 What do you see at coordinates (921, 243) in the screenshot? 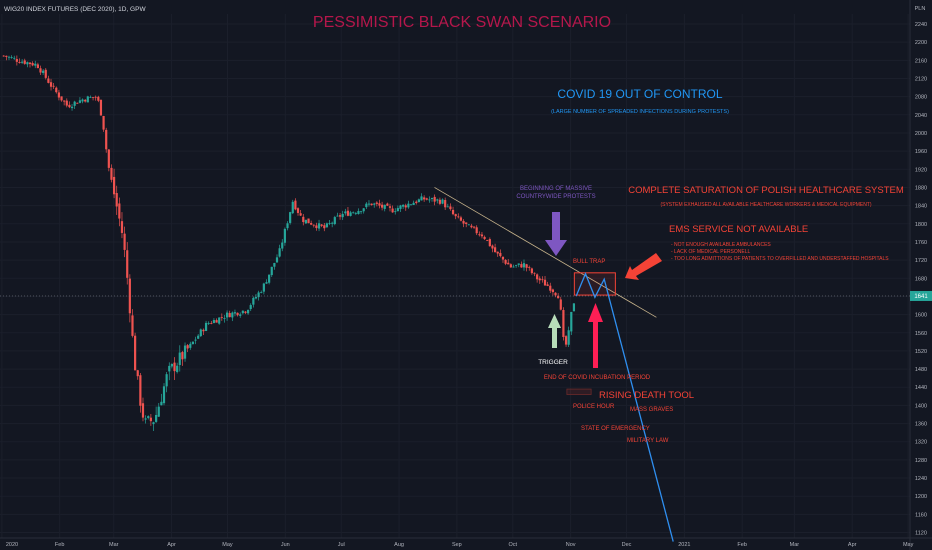
I see `price-tick-label: 1760` at bounding box center [921, 243].